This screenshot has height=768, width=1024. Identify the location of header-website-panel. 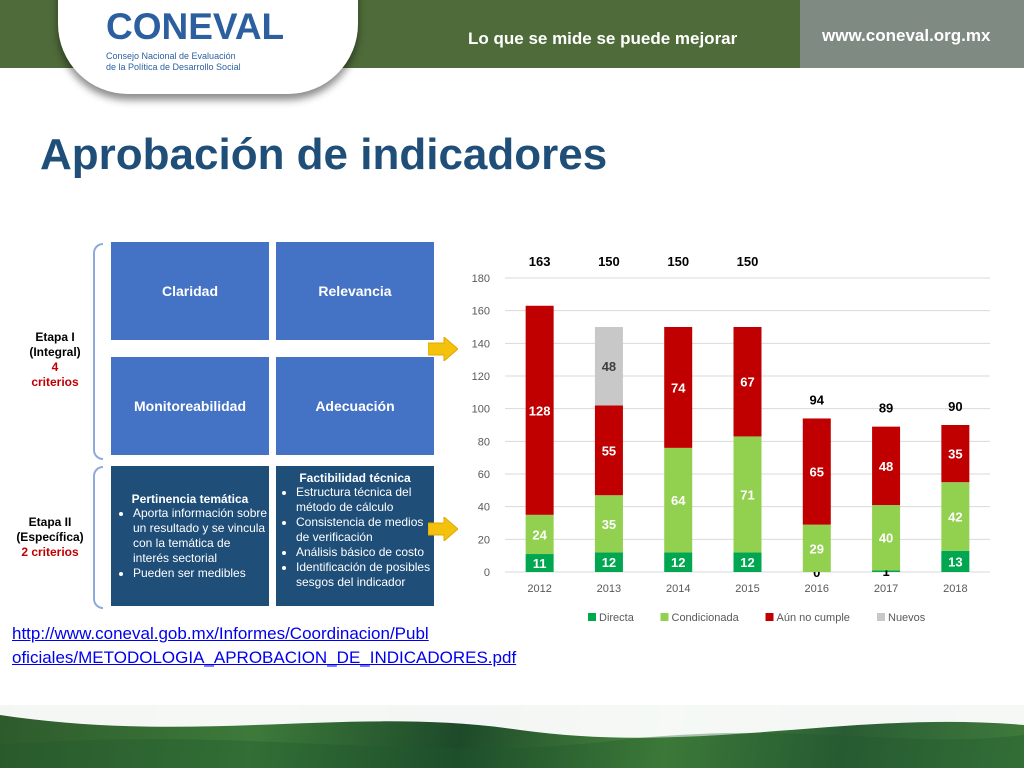
(912, 34).